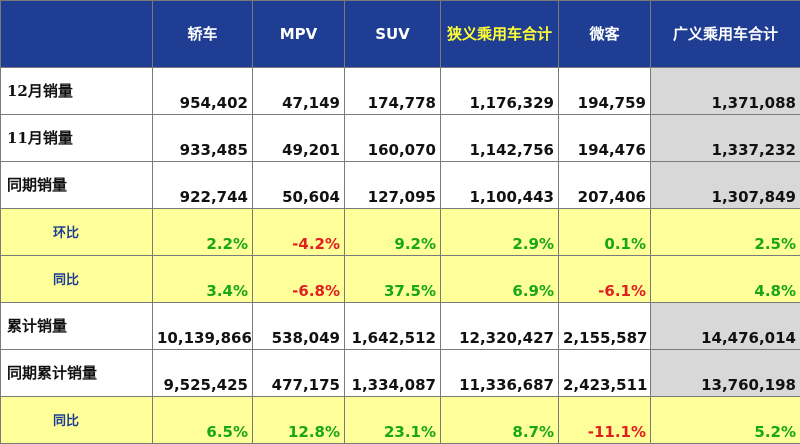  I want to click on cell: 12,320,427, so click(500, 326).